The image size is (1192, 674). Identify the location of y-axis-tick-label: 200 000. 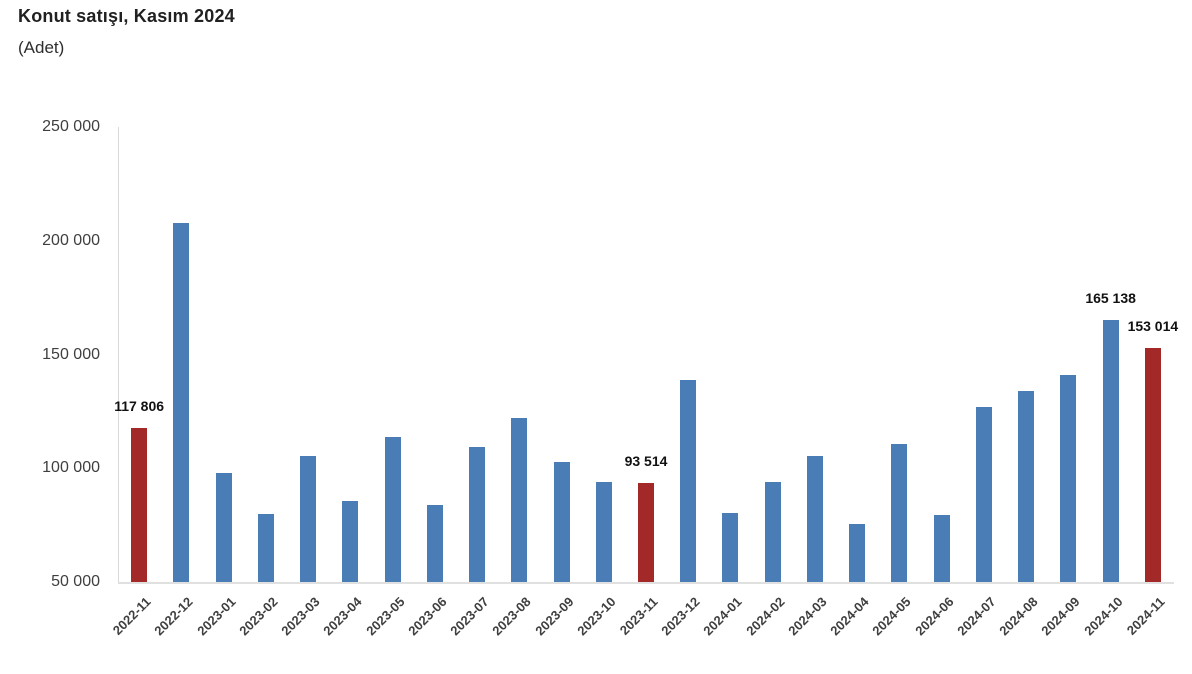
(71, 240).